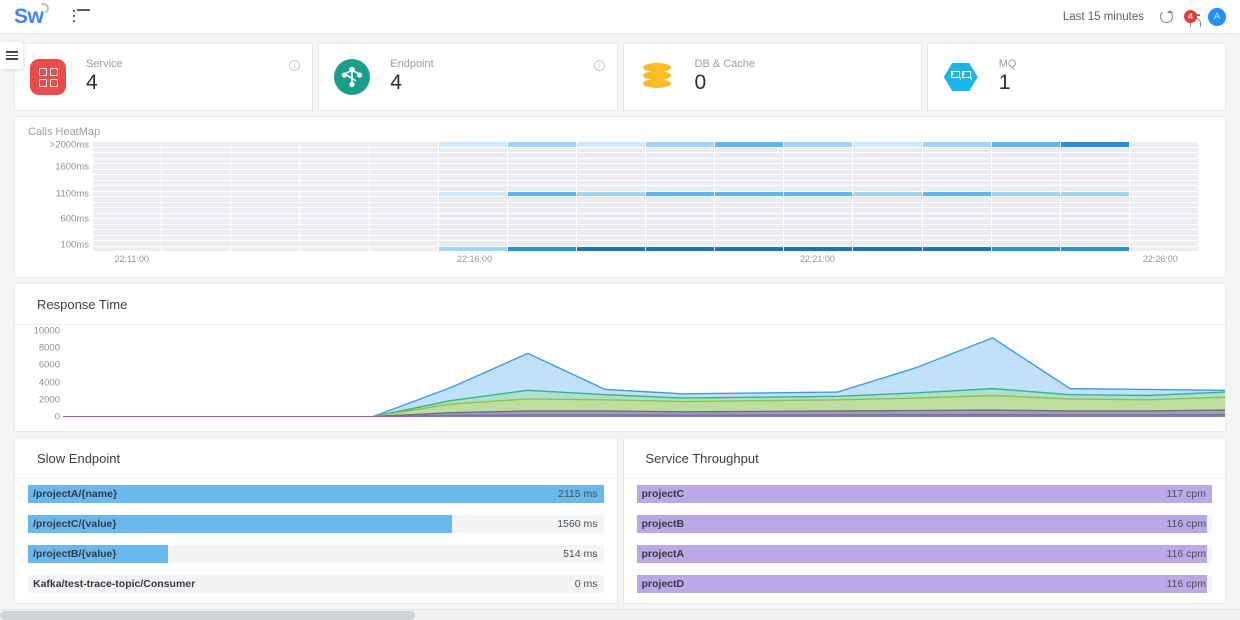  Describe the element at coordinates (924, 554) in the screenshot. I see `bar-row: projectA 116 cpm` at that location.